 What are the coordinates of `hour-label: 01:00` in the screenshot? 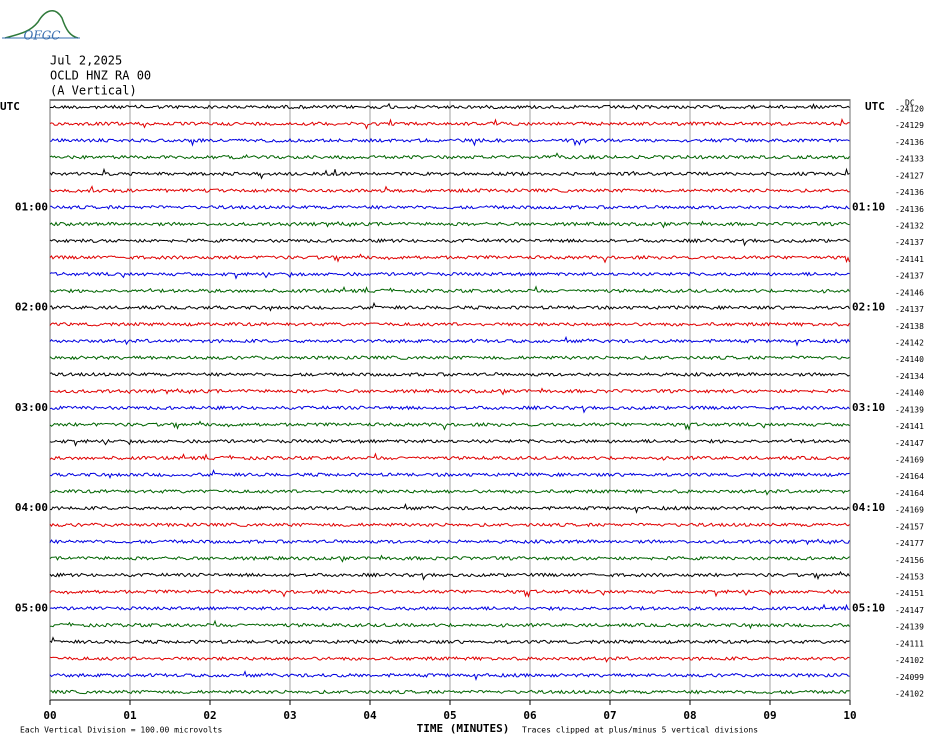 It's located at (31, 206).